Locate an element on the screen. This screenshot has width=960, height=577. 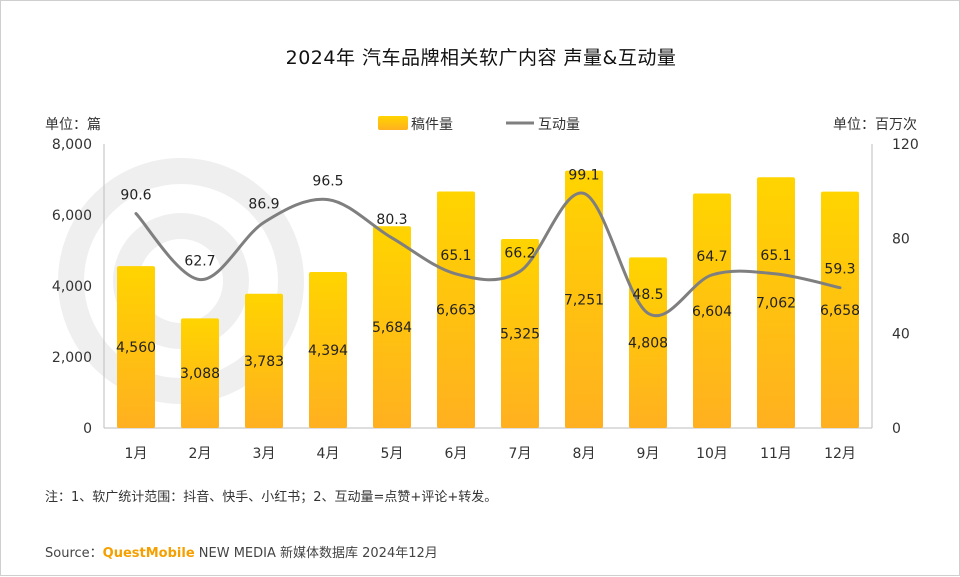
x-tick-label: 7月 is located at coordinates (520, 454).